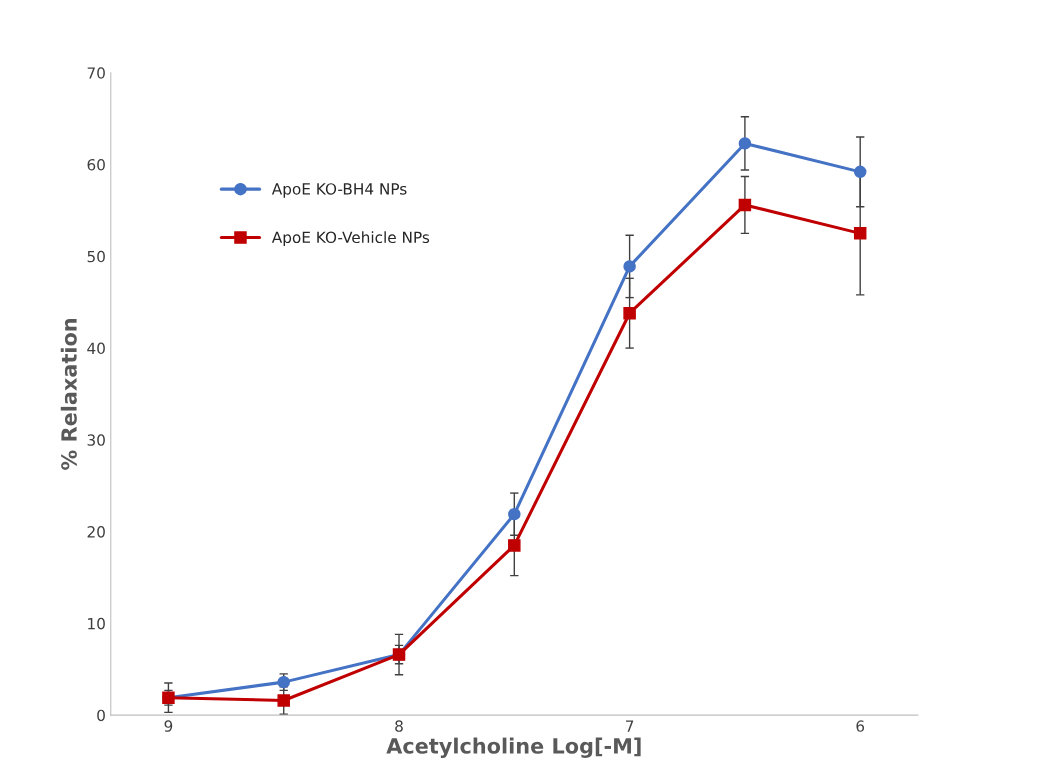  I want to click on y-tick-label: 40, so click(96, 348).